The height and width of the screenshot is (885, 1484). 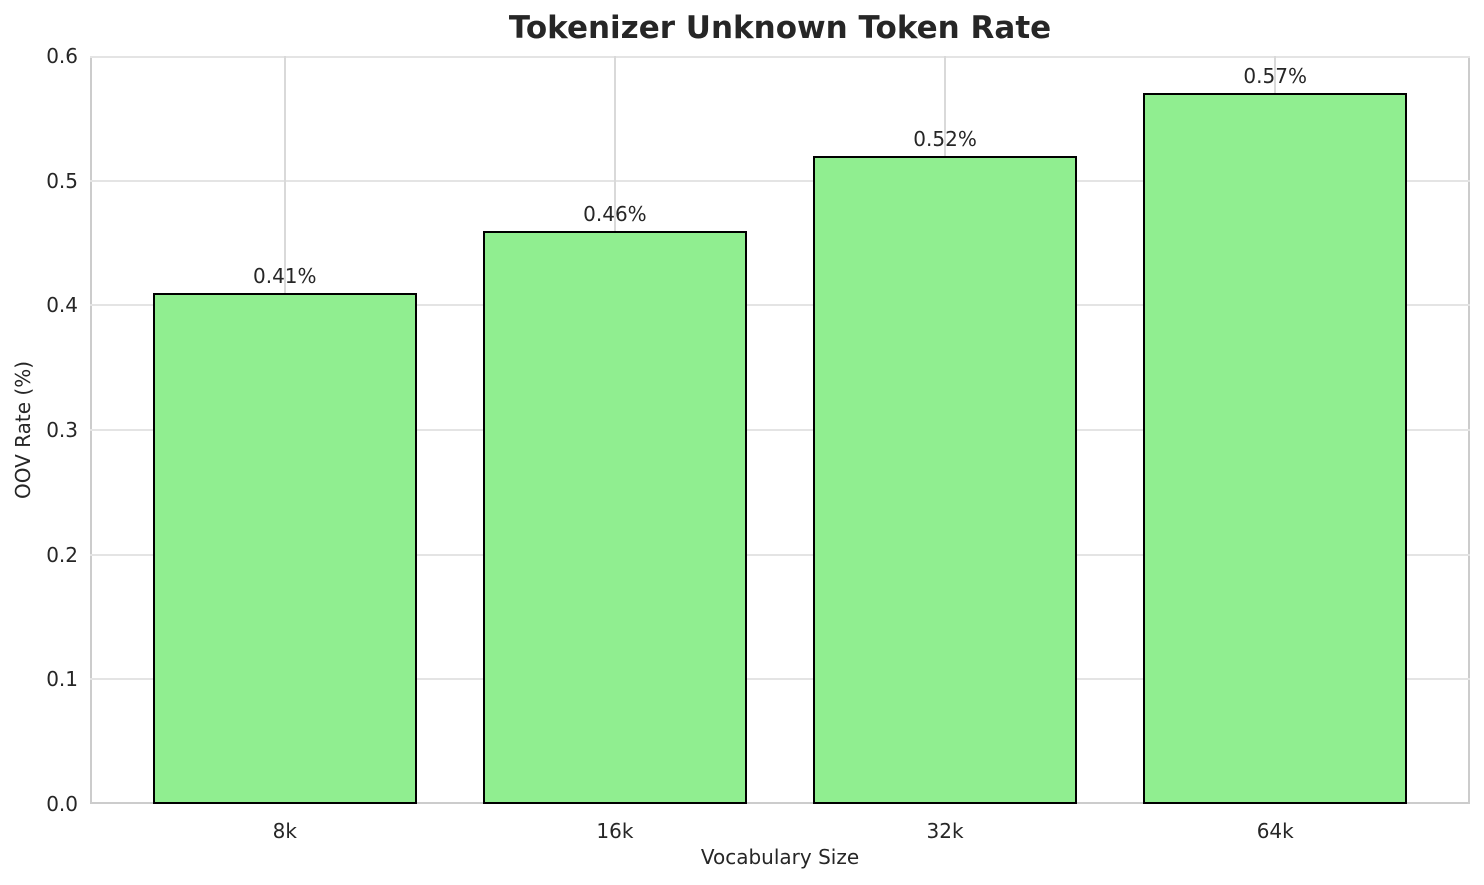 What do you see at coordinates (945, 831) in the screenshot?
I see `x-tick-label: 32k` at bounding box center [945, 831].